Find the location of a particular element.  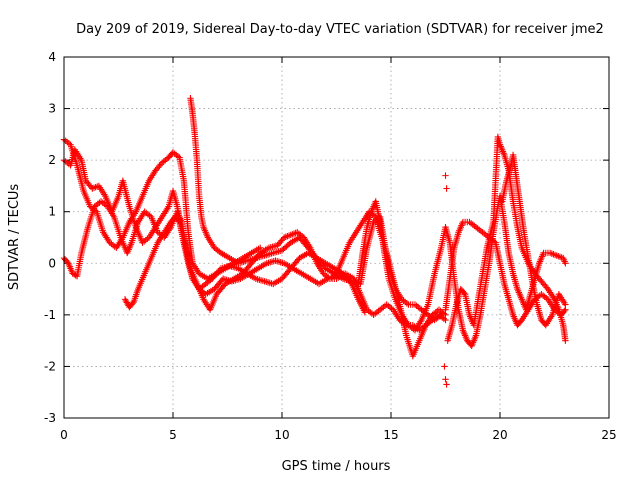

x-axis-label: GPS time / hours is located at coordinates (336, 466).